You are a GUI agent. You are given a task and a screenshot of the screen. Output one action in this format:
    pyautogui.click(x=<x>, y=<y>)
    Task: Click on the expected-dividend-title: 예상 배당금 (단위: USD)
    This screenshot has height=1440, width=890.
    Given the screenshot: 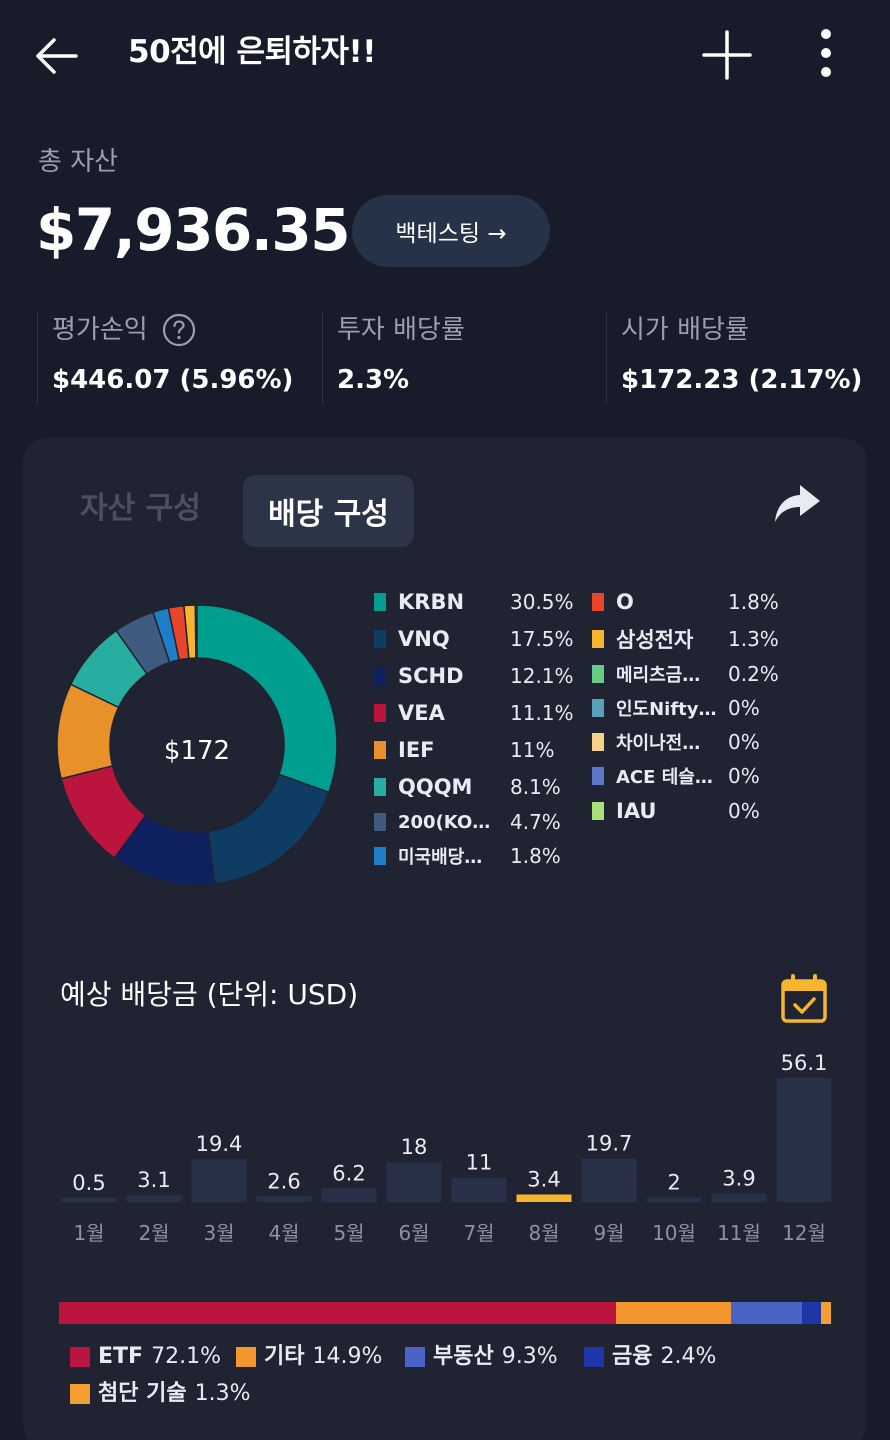 What is the action you would take?
    pyautogui.click(x=209, y=994)
    